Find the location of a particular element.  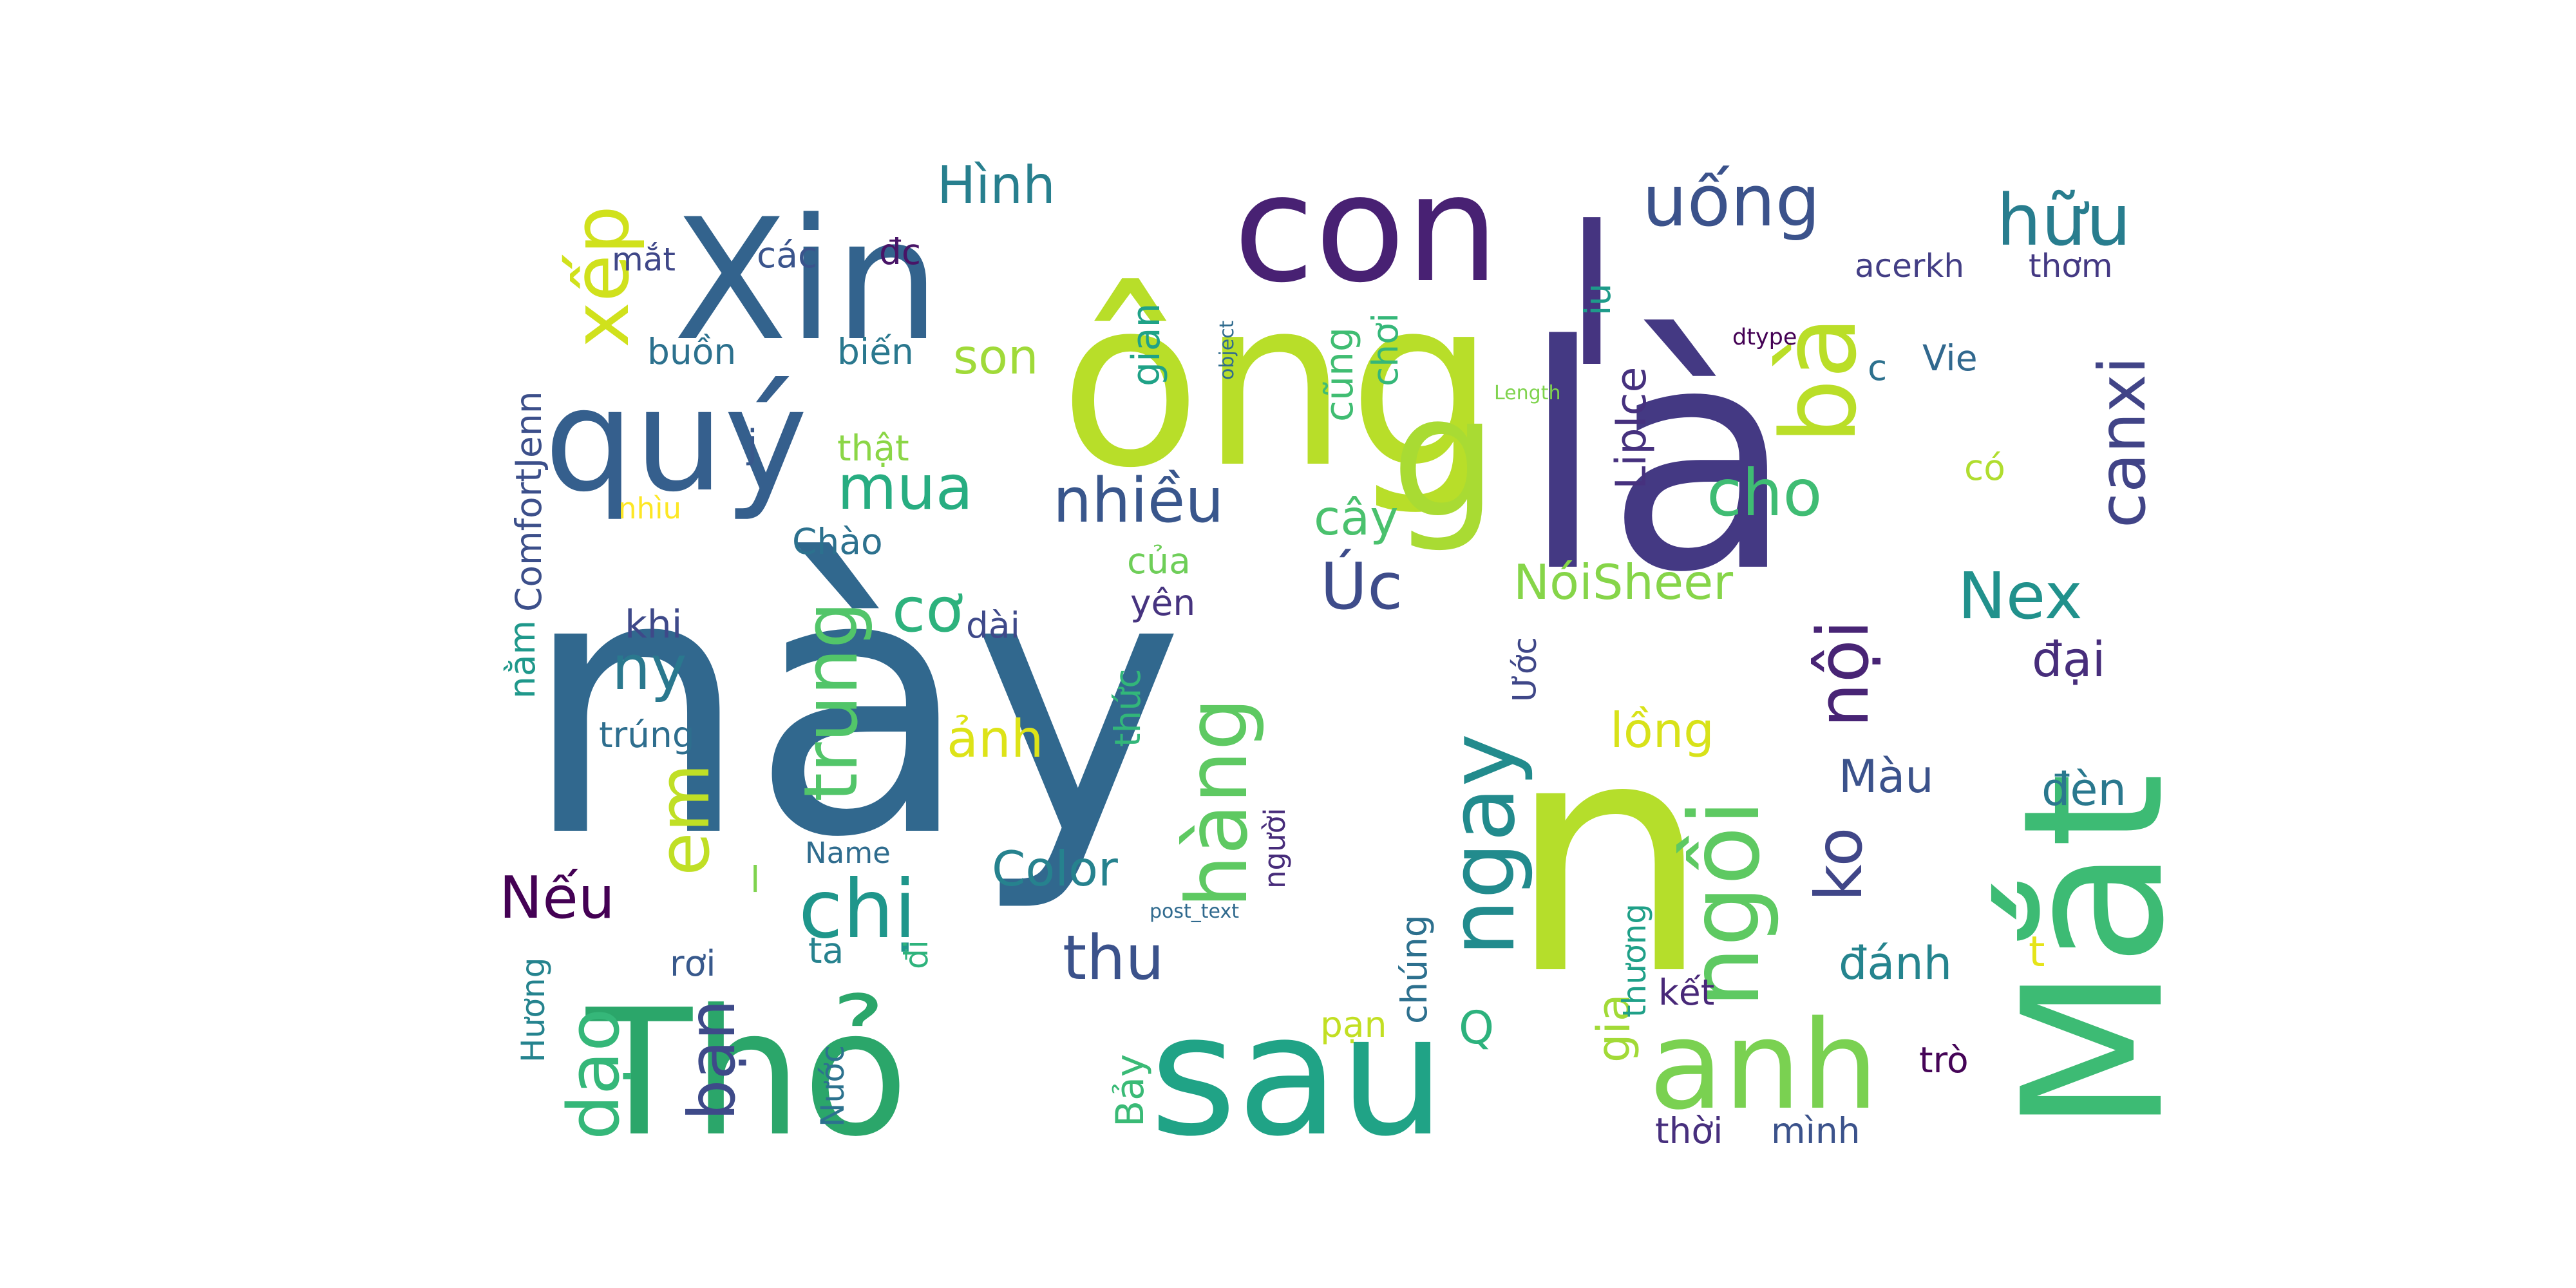

word-cua-63: của is located at coordinates (1159, 561).